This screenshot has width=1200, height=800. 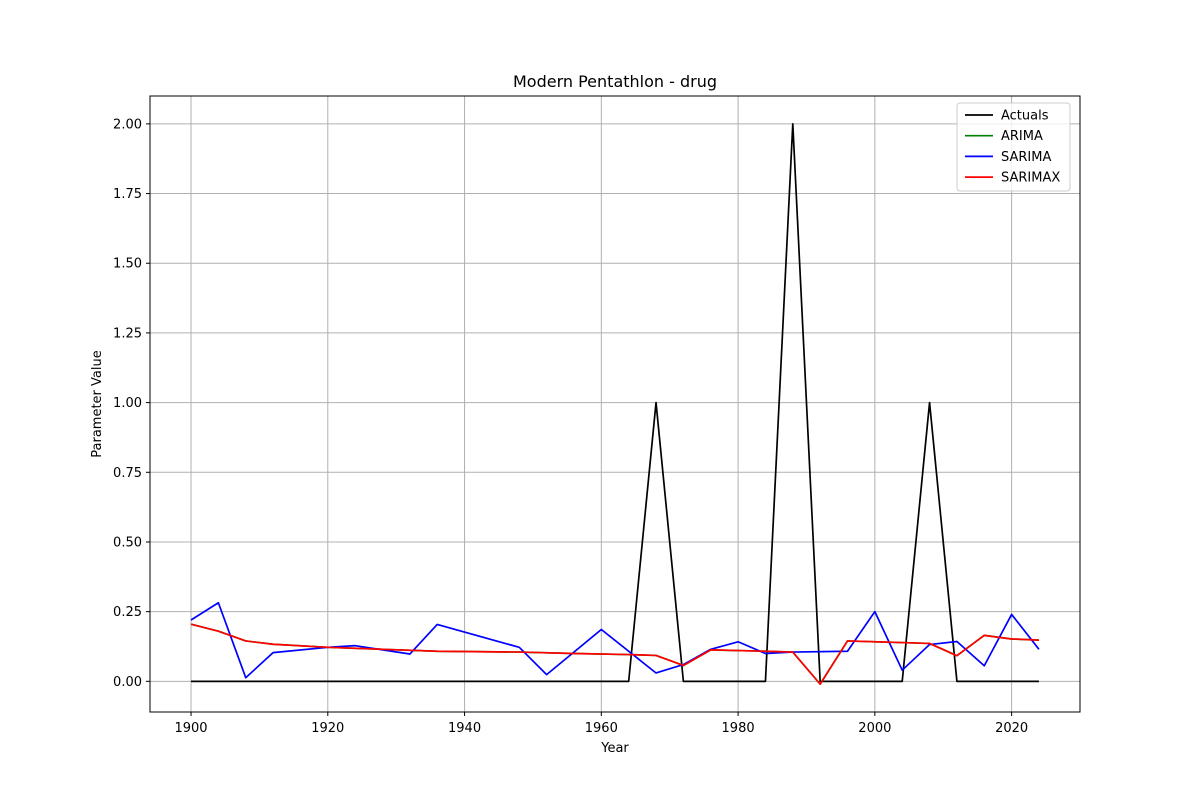 I want to click on y-tick-label: 2.00, so click(x=127, y=124).